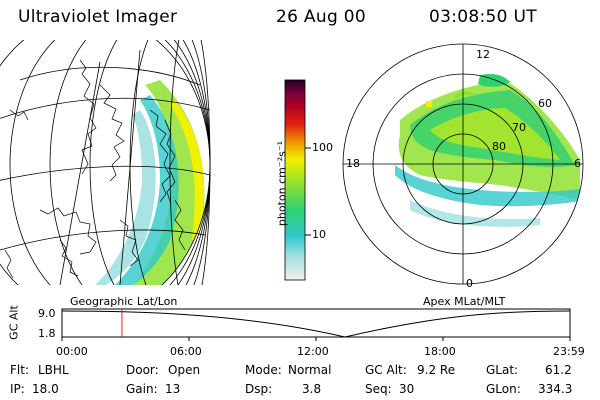 The width and height of the screenshot is (600, 400). What do you see at coordinates (72, 351) in the screenshot?
I see `time-tick-0000: 00:00` at bounding box center [72, 351].